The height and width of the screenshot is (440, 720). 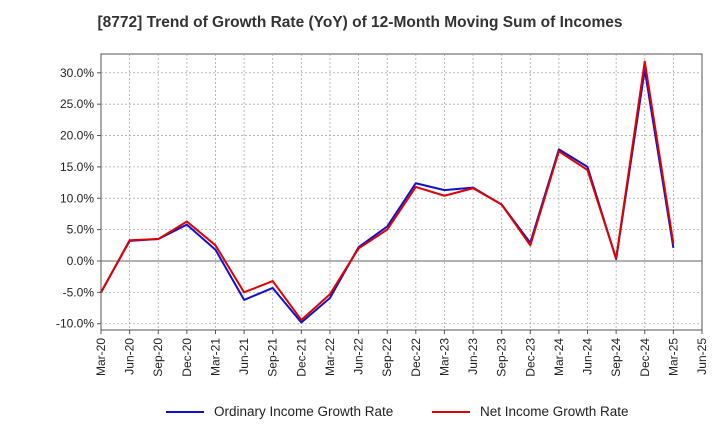 What do you see at coordinates (130, 356) in the screenshot?
I see `x-tick-label: Jun-20` at bounding box center [130, 356].